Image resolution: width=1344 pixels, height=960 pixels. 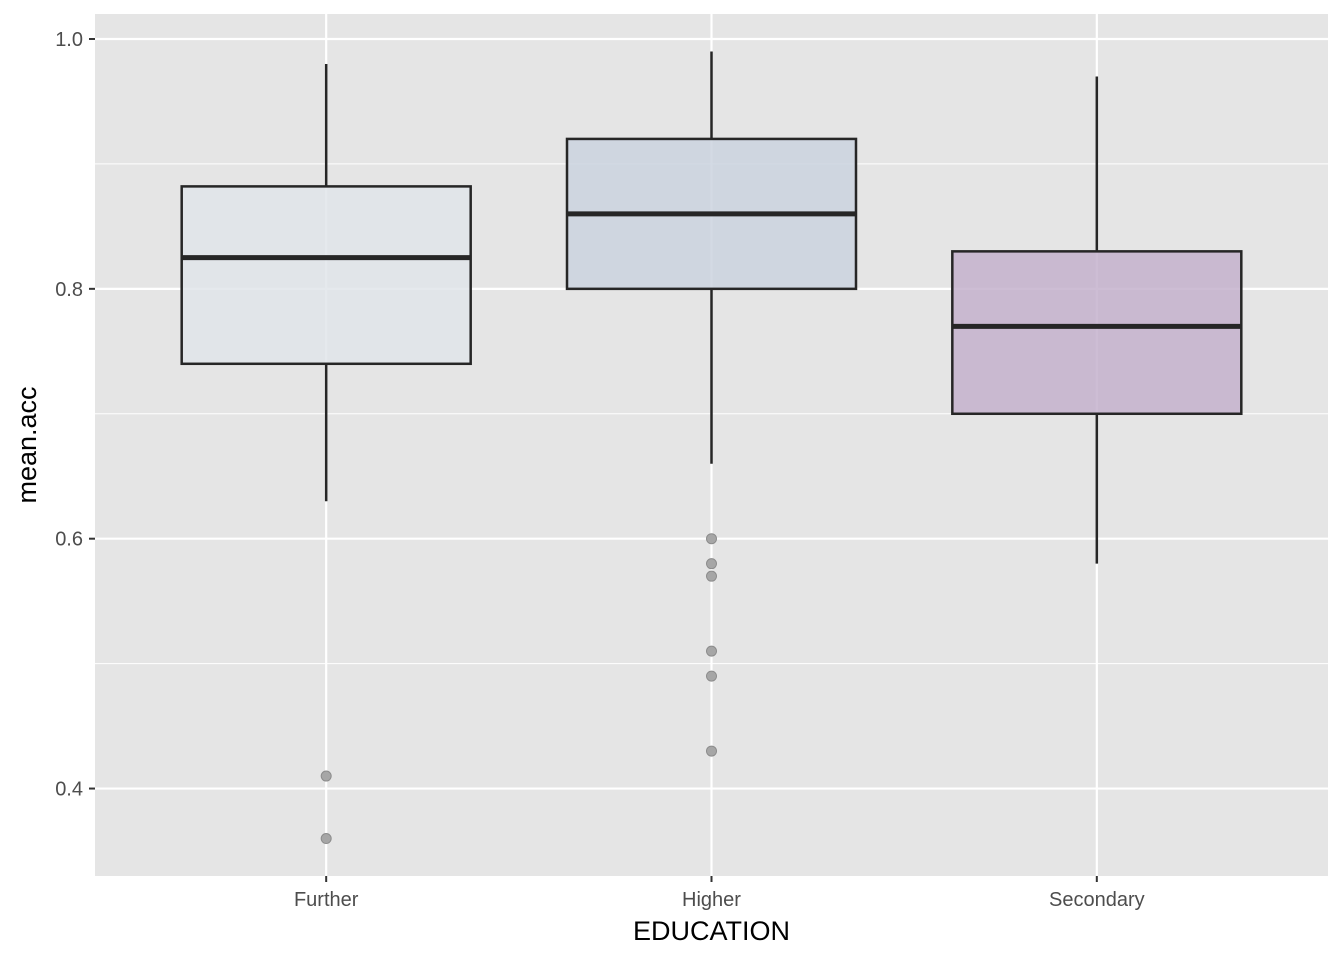 I want to click on x-axis: Further Higher Secondary, so click(x=719, y=893).